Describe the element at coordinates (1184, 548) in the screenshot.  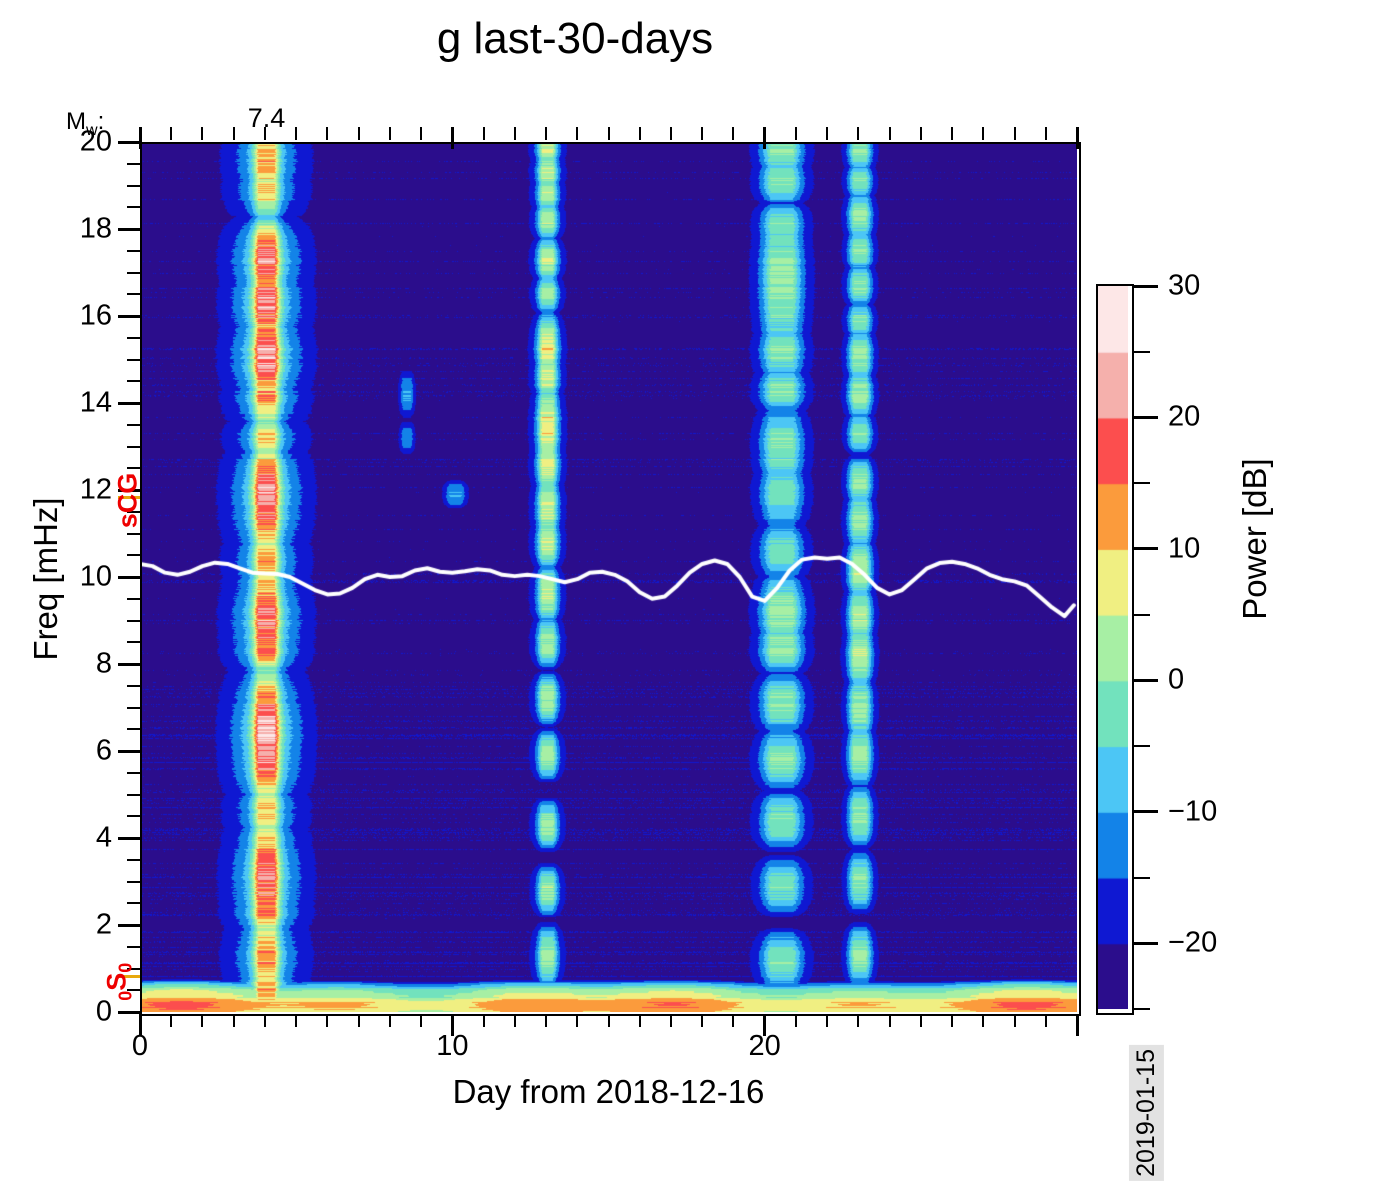
I see `colorbar-tick-label: 10` at that location.